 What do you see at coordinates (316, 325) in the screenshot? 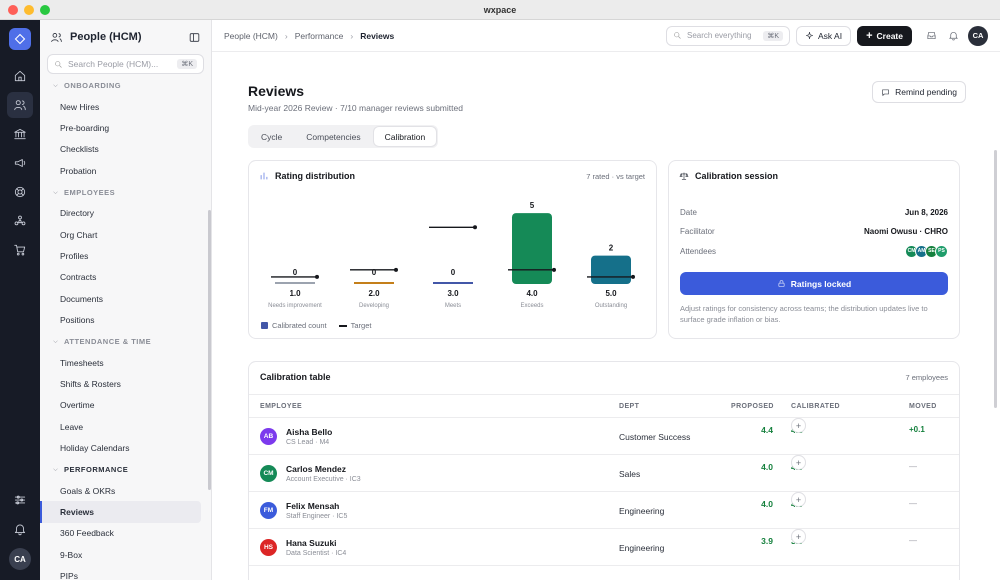
I see `chart-legend: Calibrated count Target` at bounding box center [316, 325].